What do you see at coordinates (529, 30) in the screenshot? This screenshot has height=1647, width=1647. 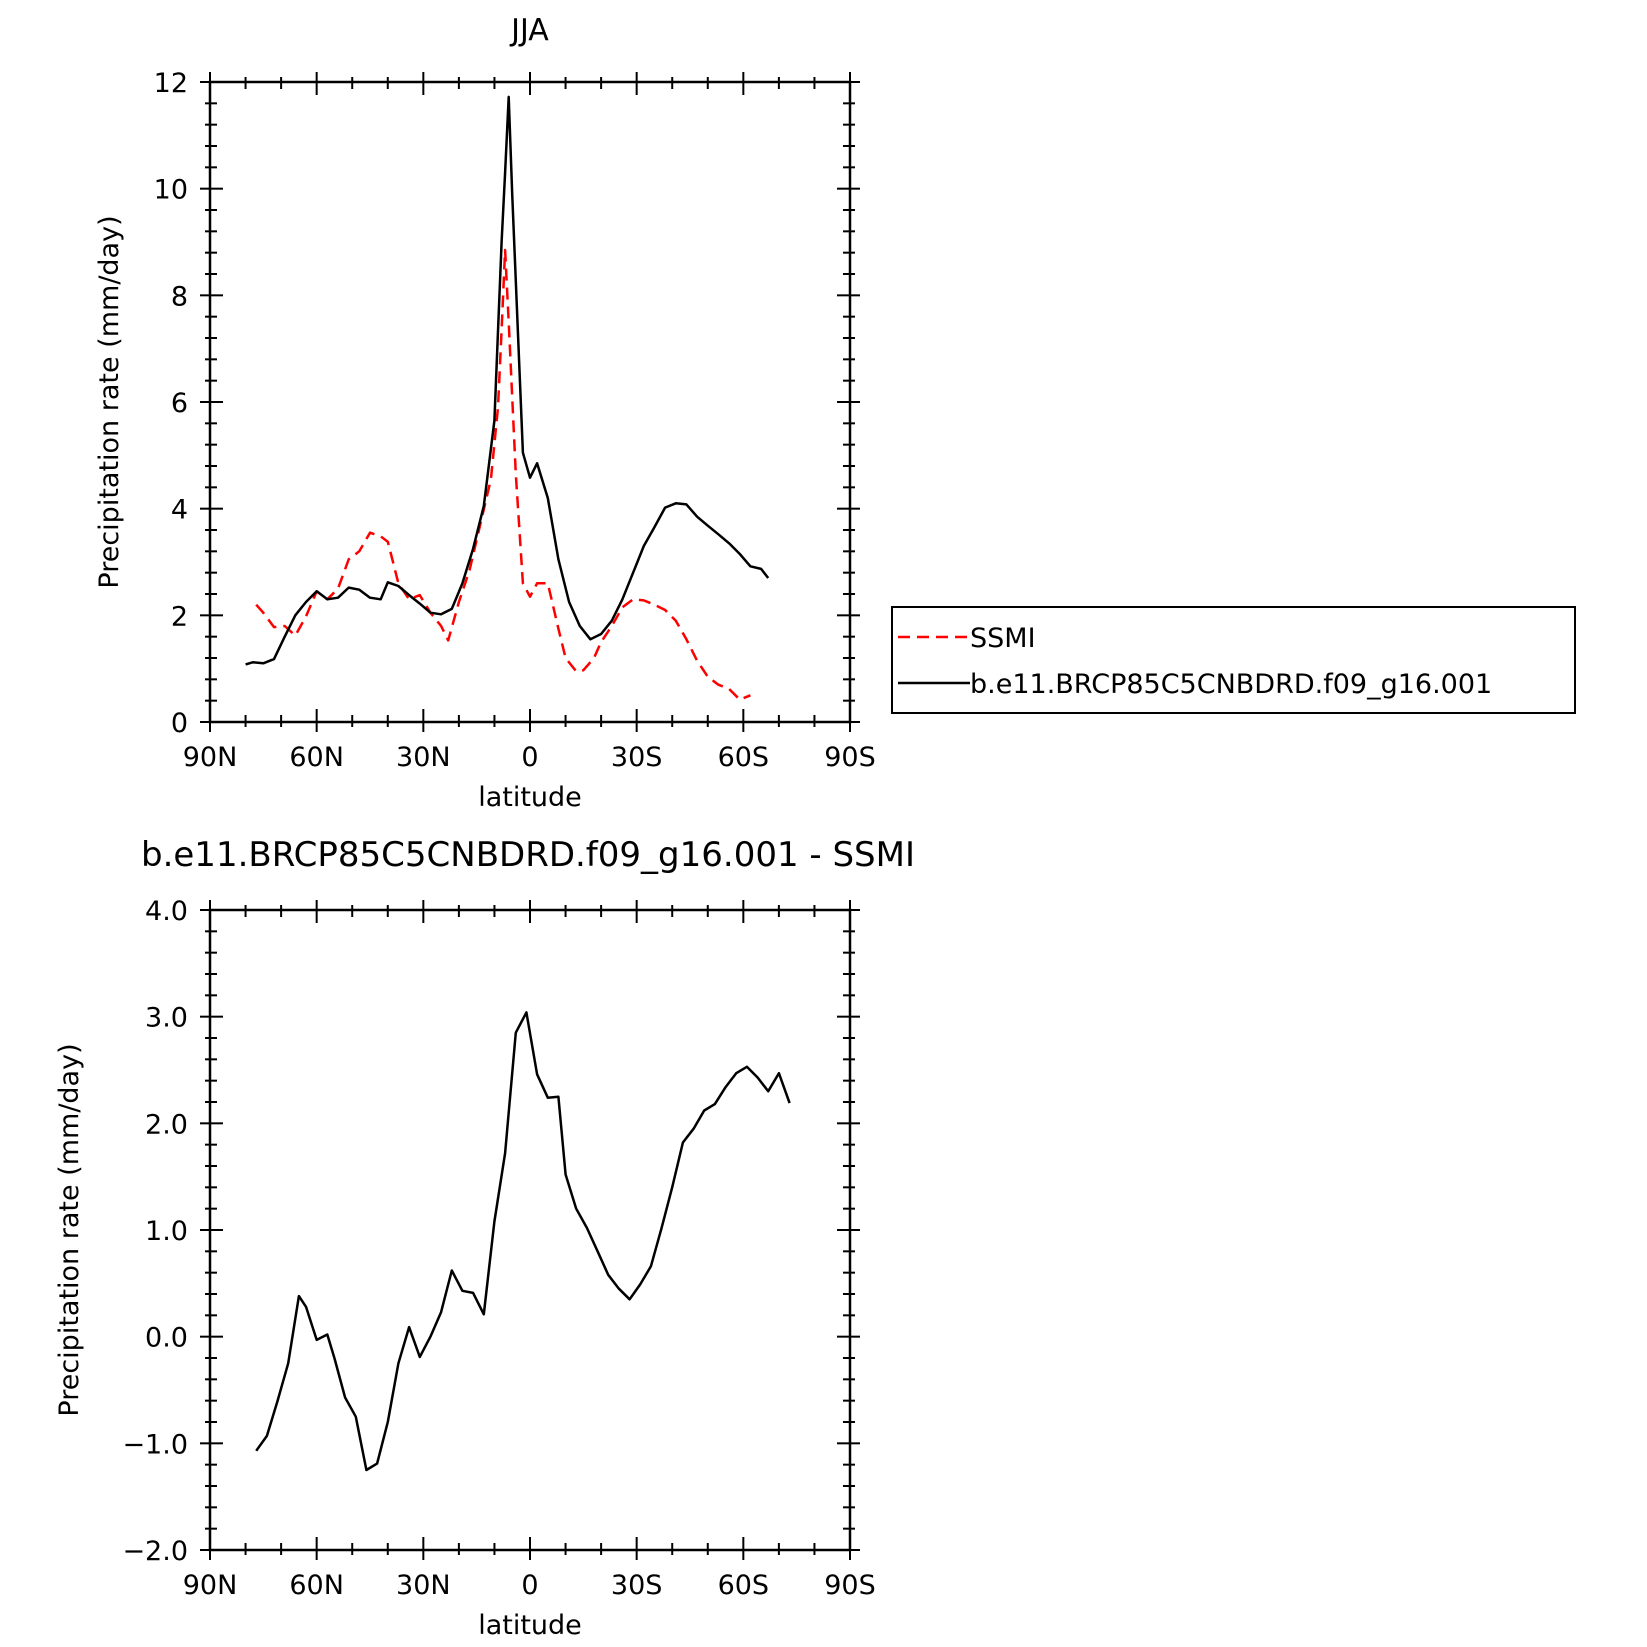 I see `chart-title: JJA` at bounding box center [529, 30].